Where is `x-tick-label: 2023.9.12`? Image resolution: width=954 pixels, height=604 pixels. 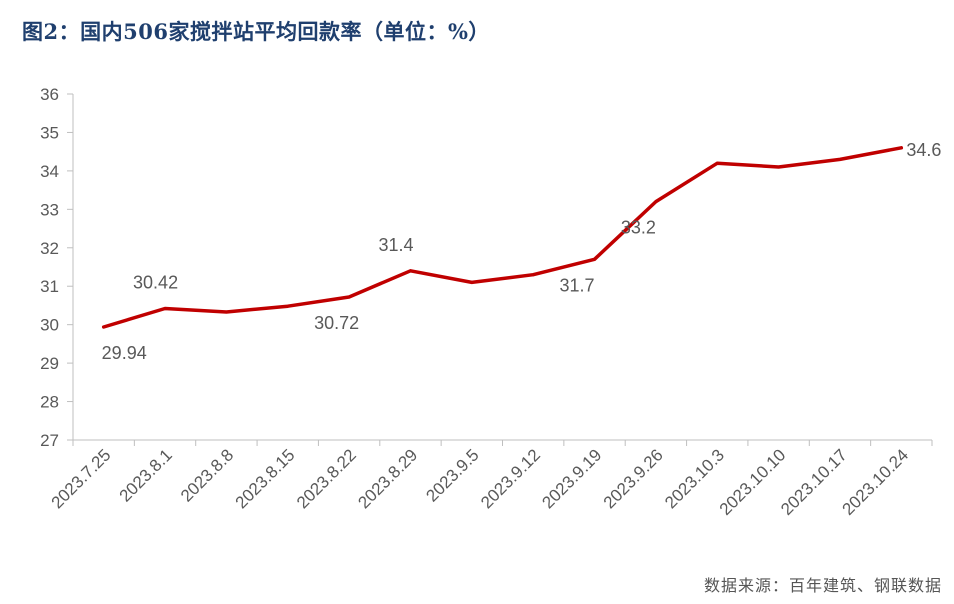
x-tick-label: 2023.9.12 is located at coordinates (510, 478).